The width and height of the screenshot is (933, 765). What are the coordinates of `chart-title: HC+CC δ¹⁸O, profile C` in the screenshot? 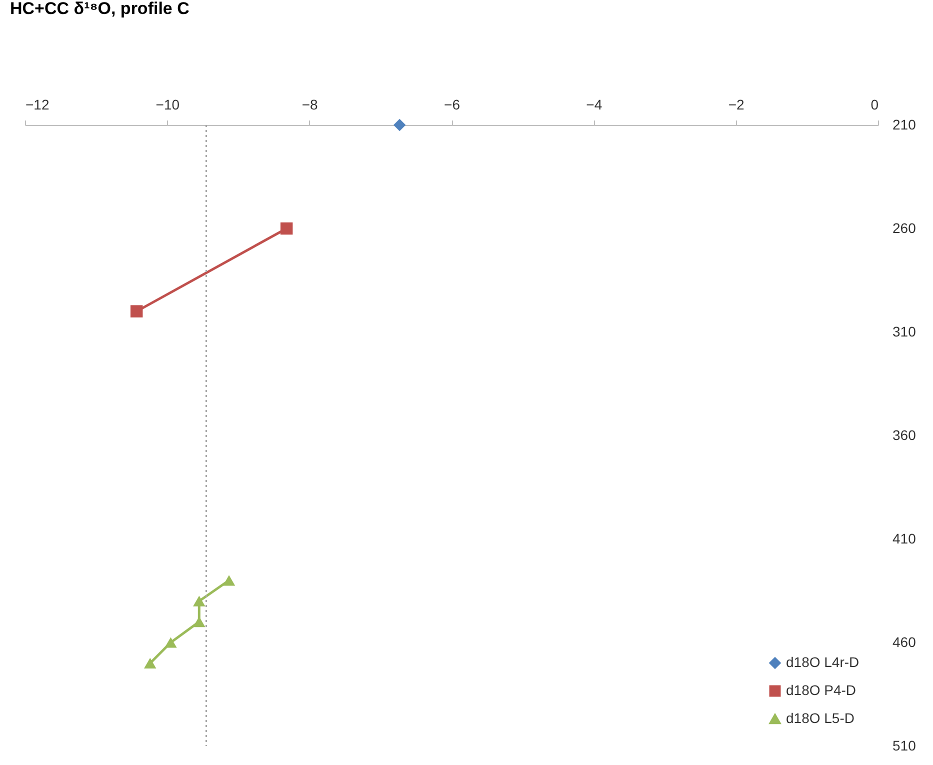 It's located at (100, 9).